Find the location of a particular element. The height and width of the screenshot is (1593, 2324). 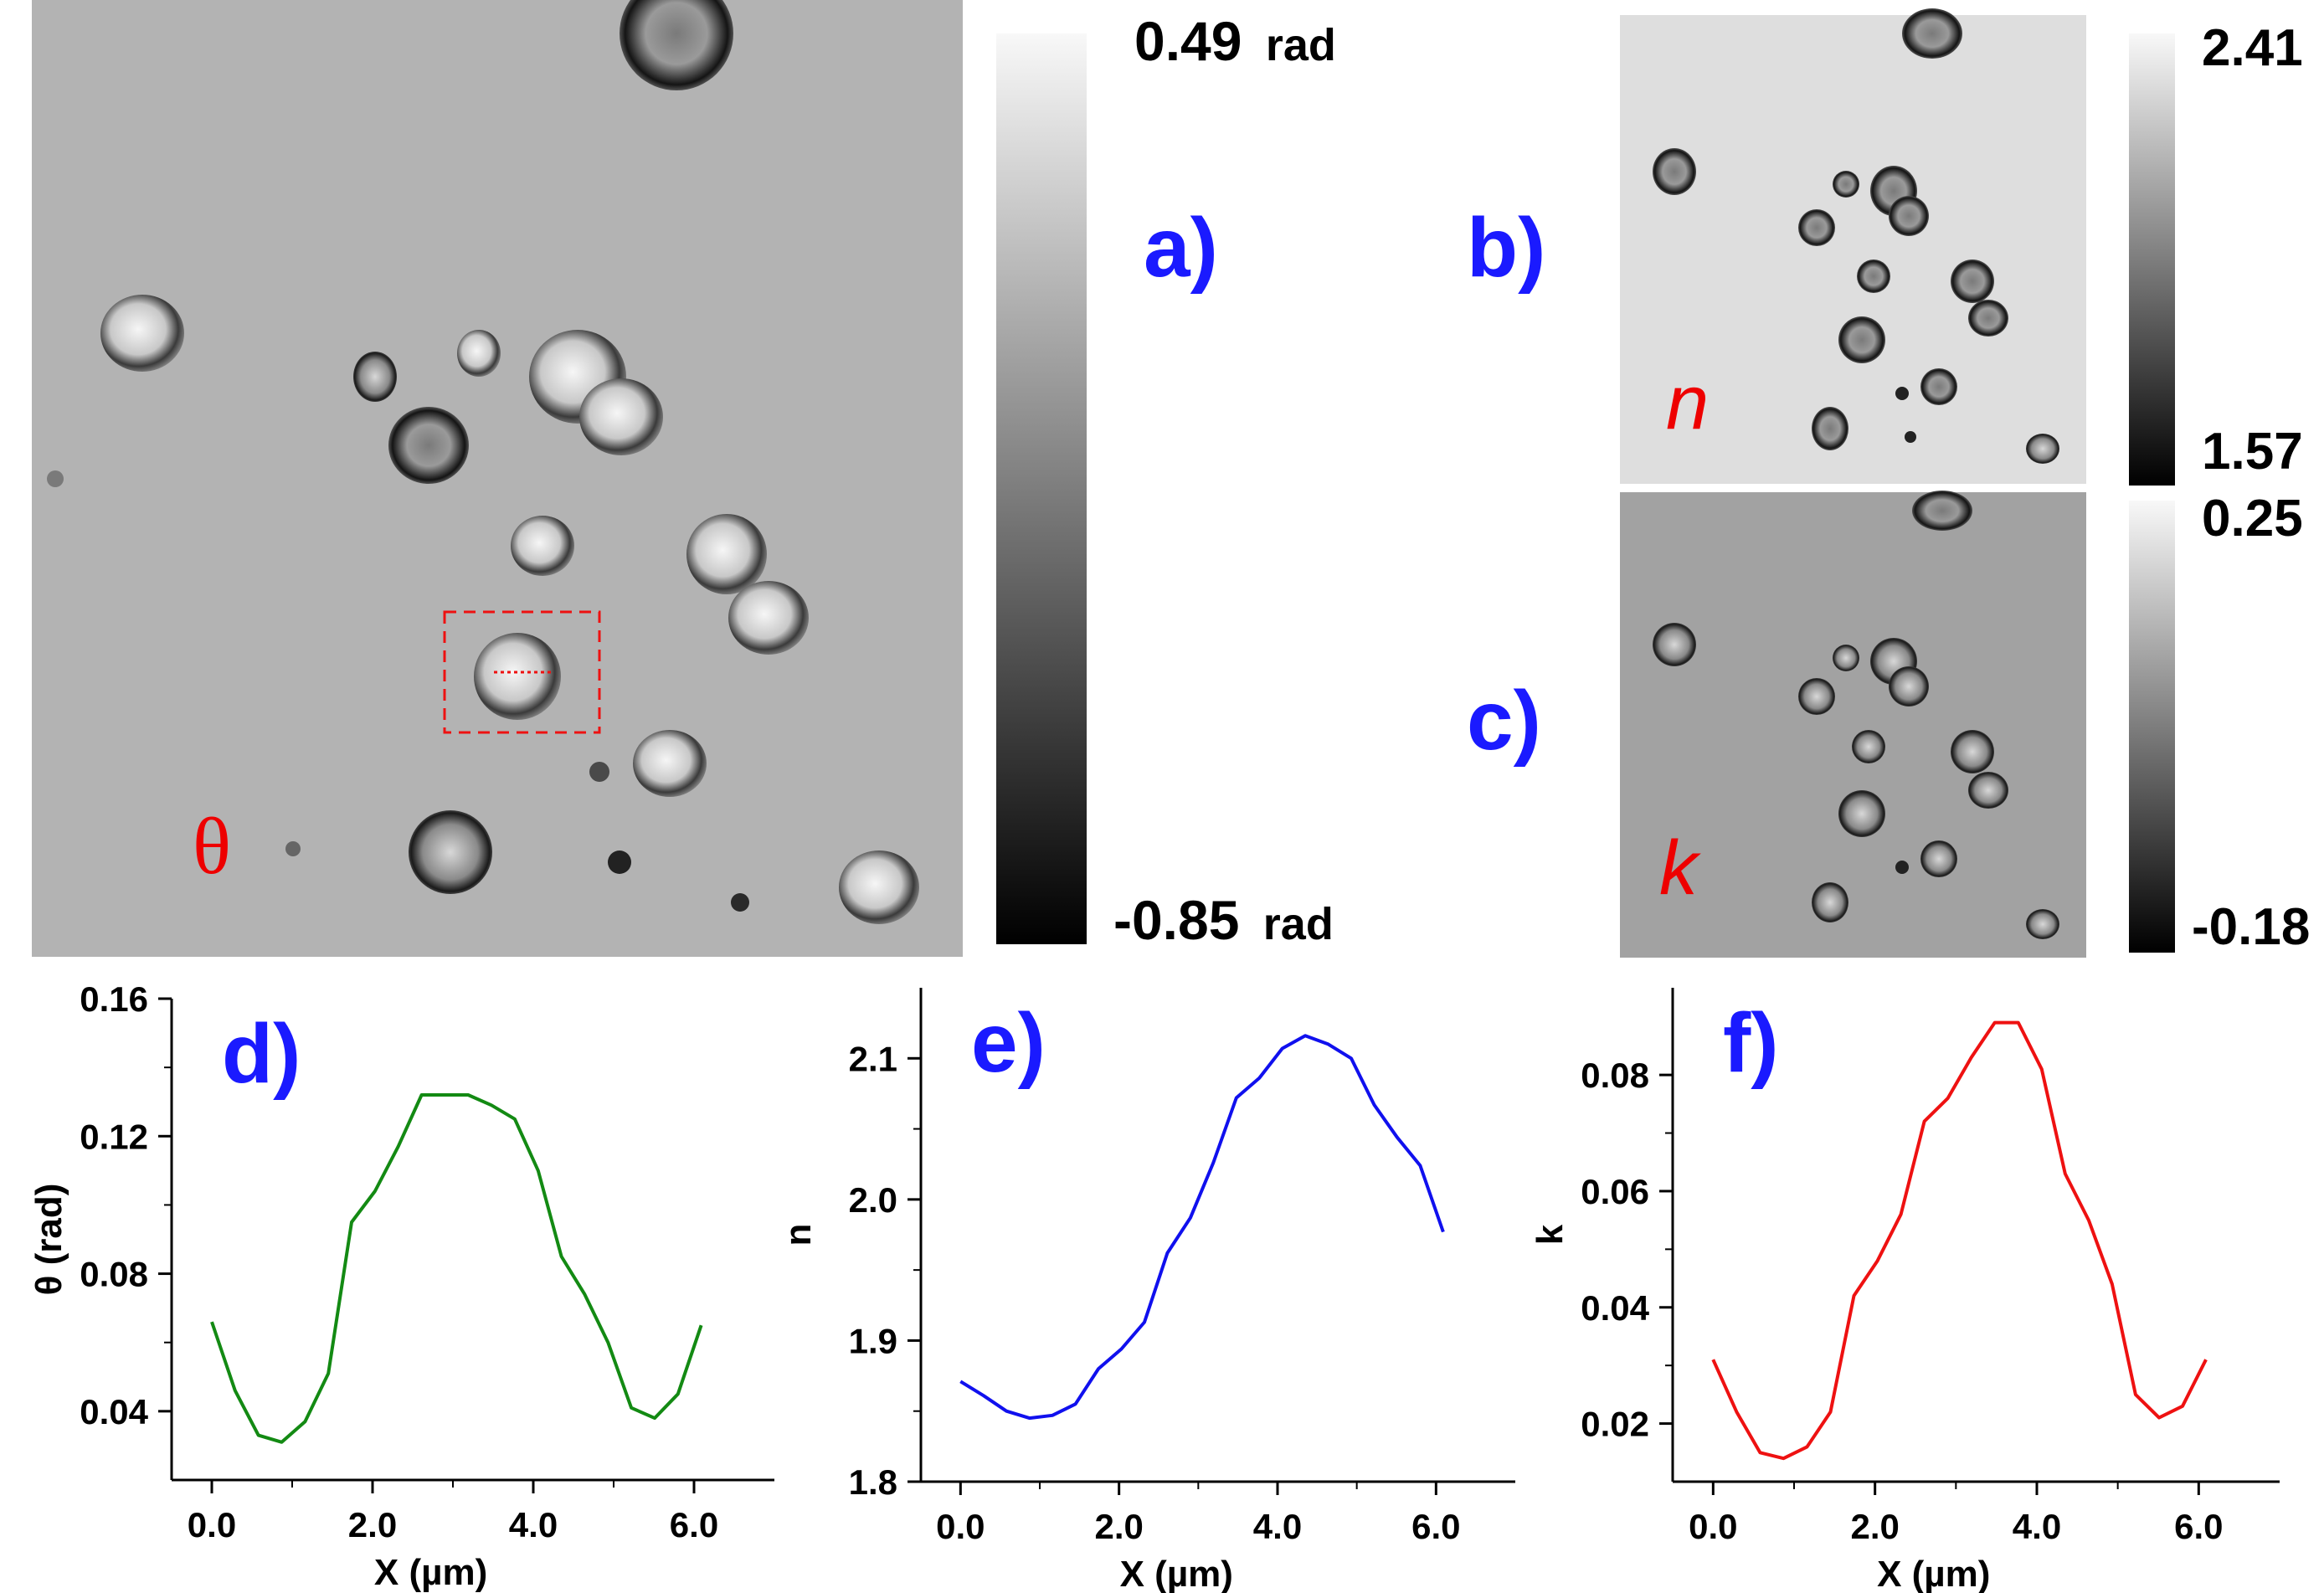

y-axis-label: θ (rad) is located at coordinates (48, 1240).